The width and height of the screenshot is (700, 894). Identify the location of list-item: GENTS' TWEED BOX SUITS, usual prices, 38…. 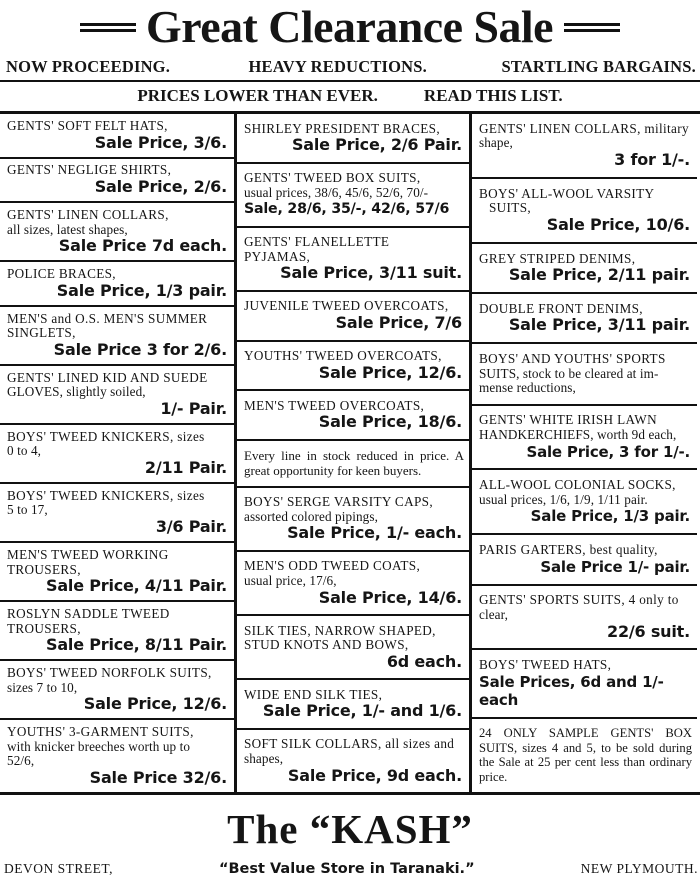
(353, 196).